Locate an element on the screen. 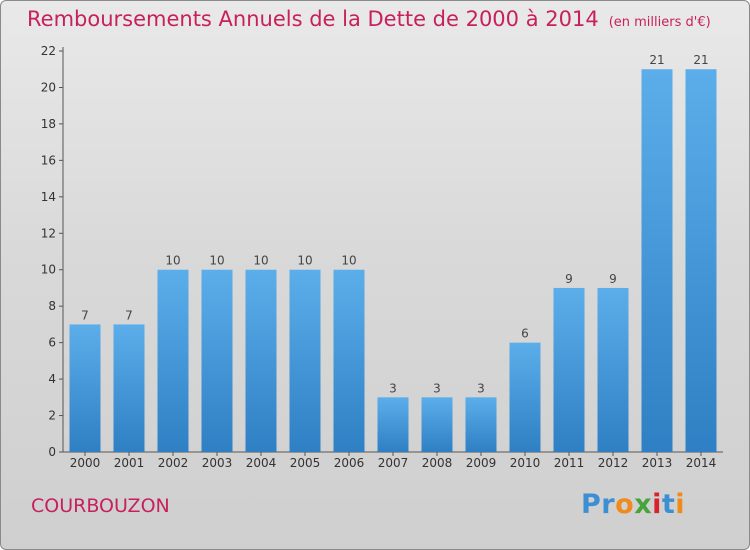  y-tick-label: 8 is located at coordinates (52, 306).